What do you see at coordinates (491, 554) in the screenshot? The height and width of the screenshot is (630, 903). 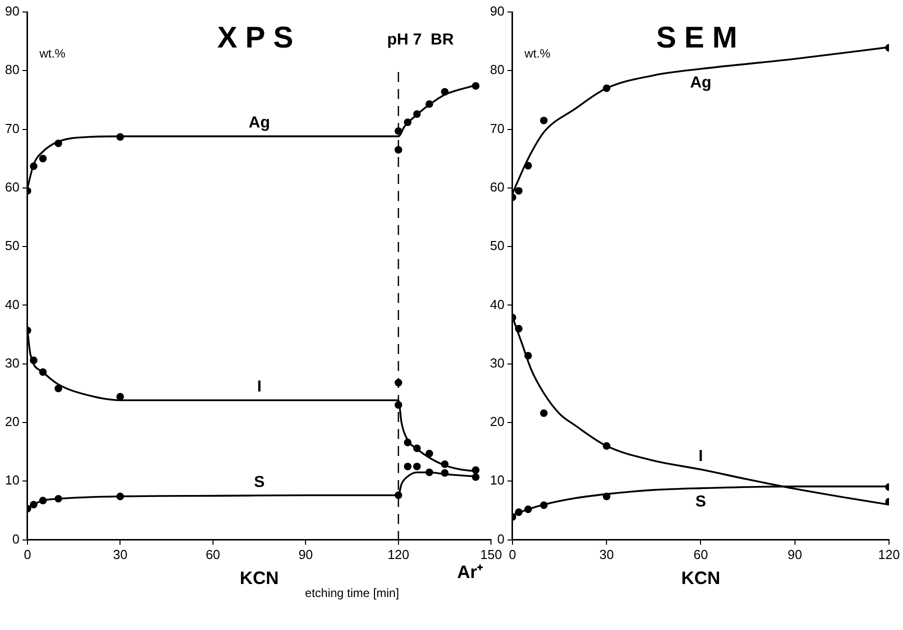 I see `x-tick-label: 150` at bounding box center [491, 554].